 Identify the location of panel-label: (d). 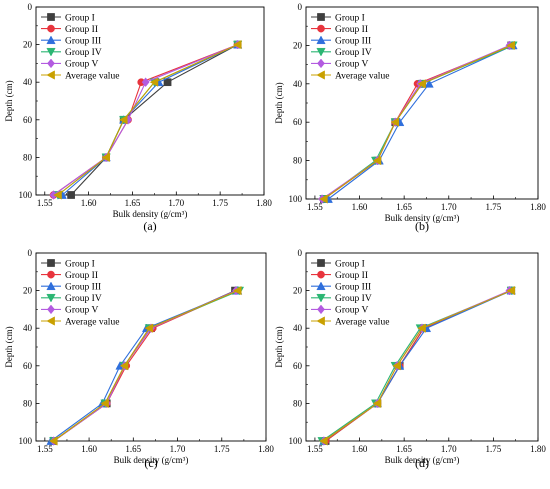
(422, 463).